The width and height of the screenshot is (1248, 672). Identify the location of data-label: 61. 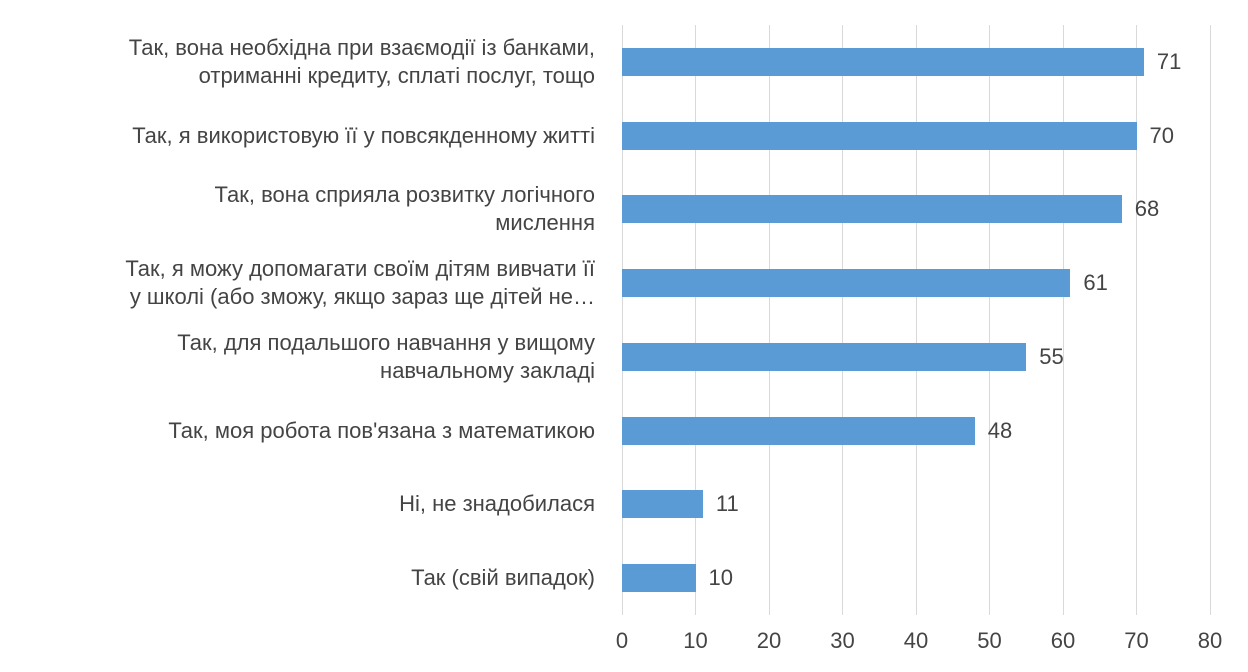
(1095, 283).